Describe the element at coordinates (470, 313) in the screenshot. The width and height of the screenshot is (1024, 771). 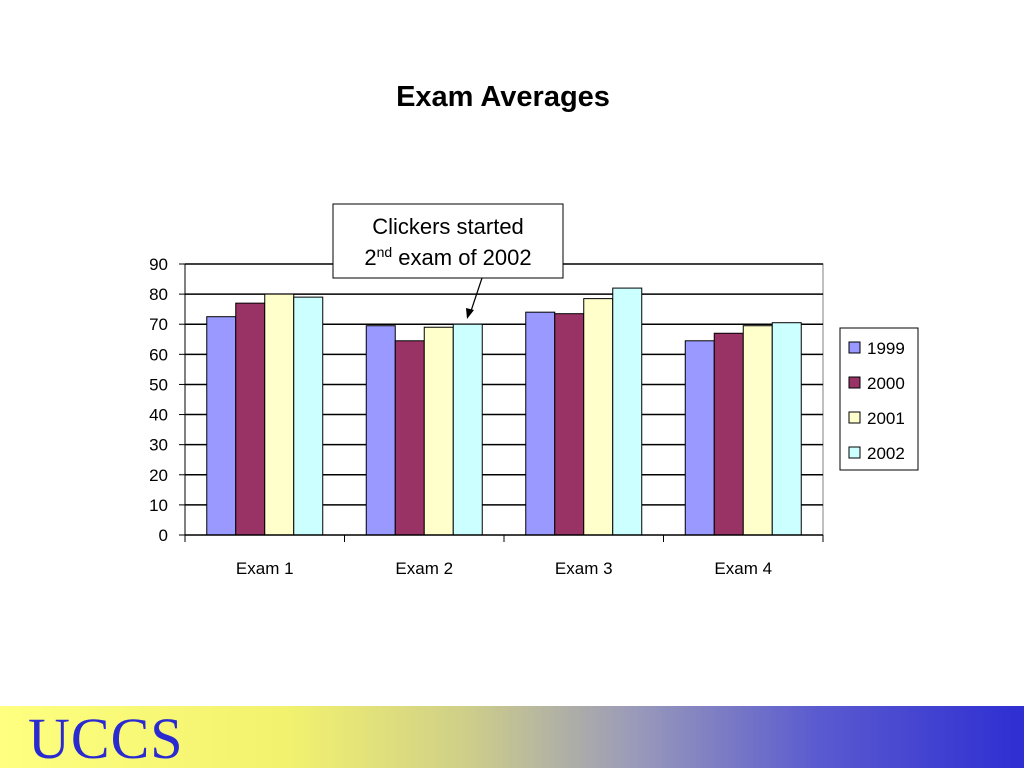
I see `callout-arrowhead` at that location.